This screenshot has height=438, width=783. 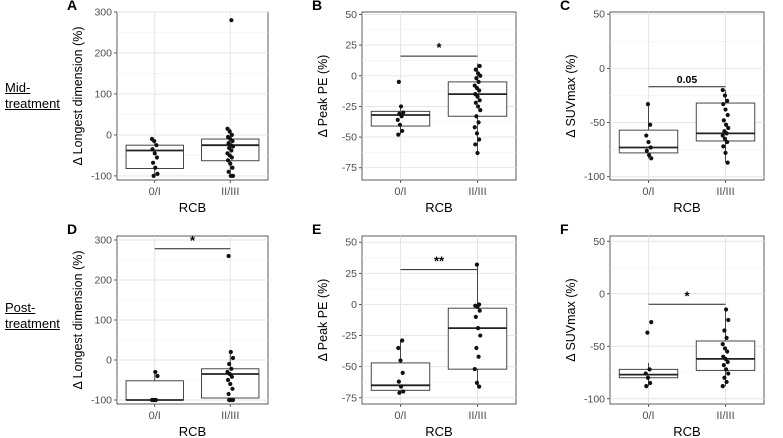 I want to click on y-axis-title: Δ Peak PE (%), so click(x=323, y=320).